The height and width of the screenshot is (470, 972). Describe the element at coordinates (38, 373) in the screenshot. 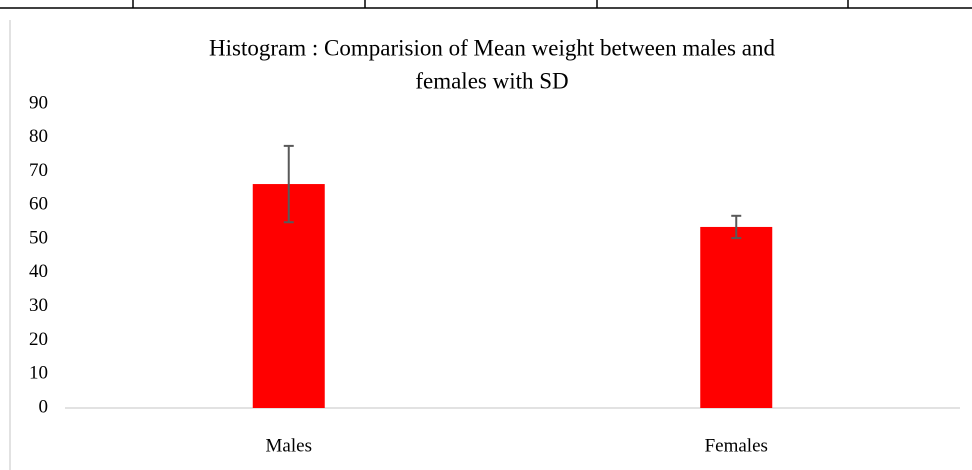

I see `y-tick-label: 10` at that location.